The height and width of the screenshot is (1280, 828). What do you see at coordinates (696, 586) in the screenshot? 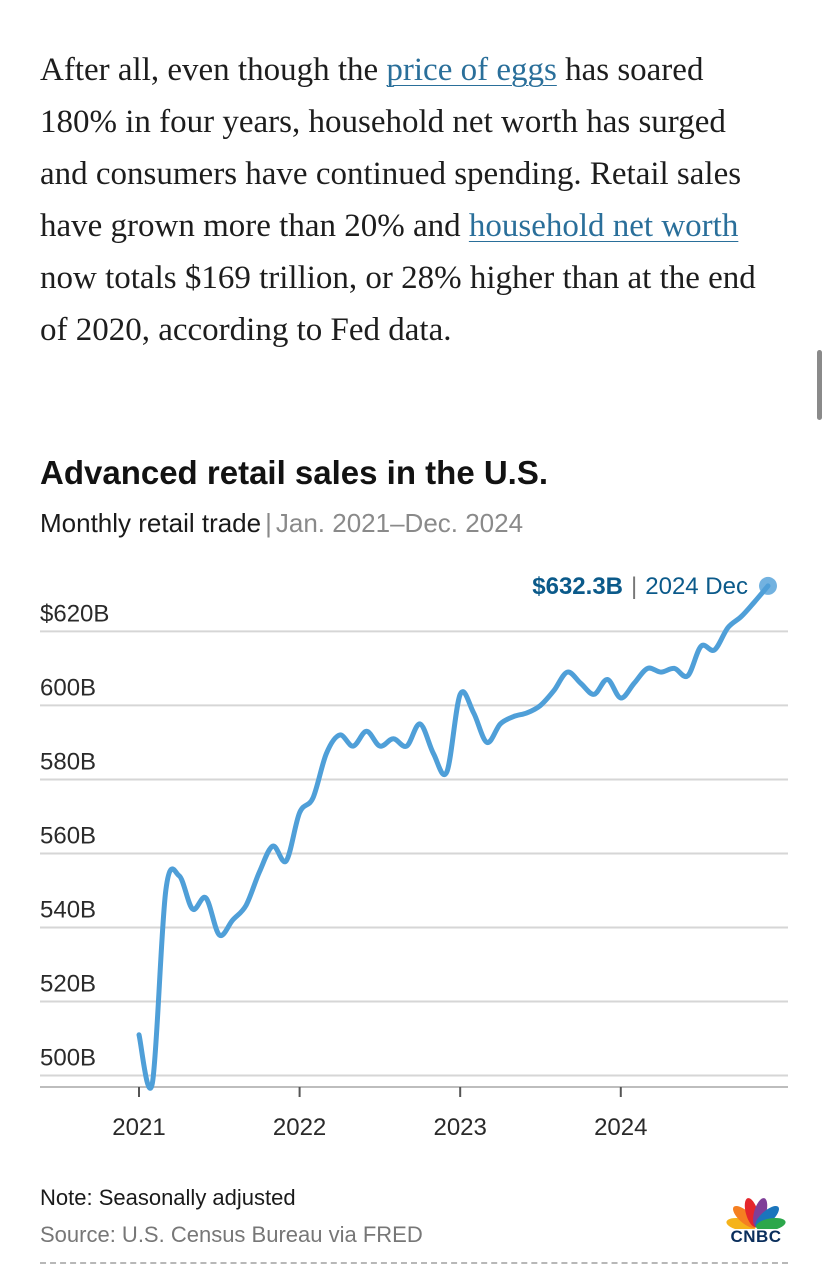
I see `annotation-period: 2024 Dec` at bounding box center [696, 586].